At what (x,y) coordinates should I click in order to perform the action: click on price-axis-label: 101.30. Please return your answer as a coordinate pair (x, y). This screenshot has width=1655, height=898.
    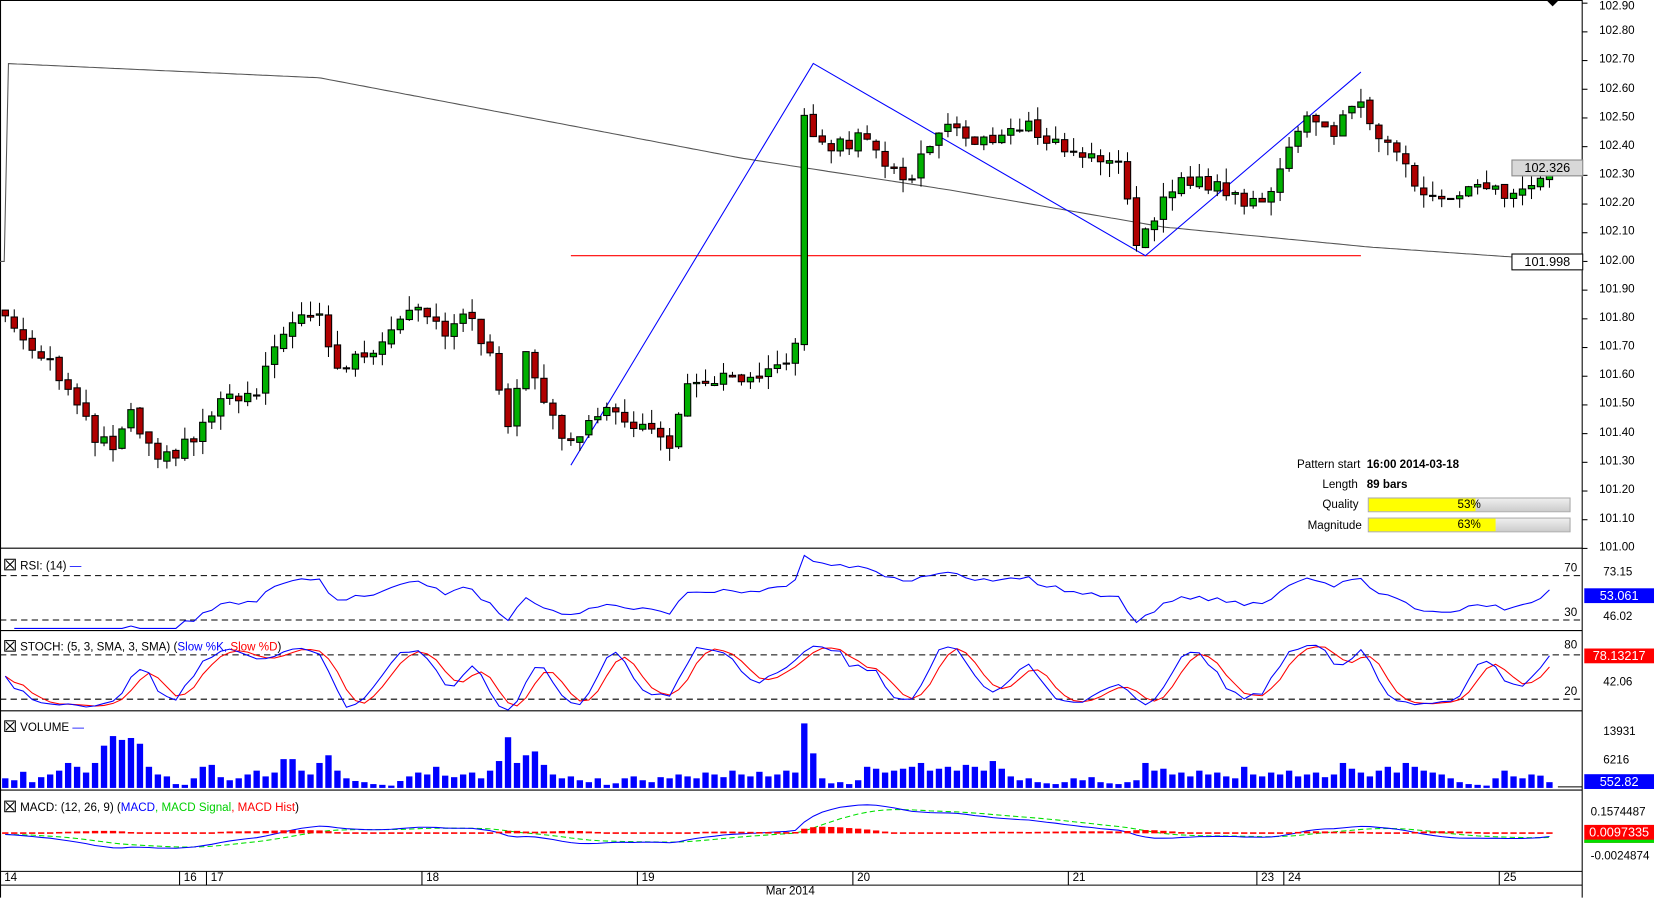
    Looking at the image, I should click on (1617, 461).